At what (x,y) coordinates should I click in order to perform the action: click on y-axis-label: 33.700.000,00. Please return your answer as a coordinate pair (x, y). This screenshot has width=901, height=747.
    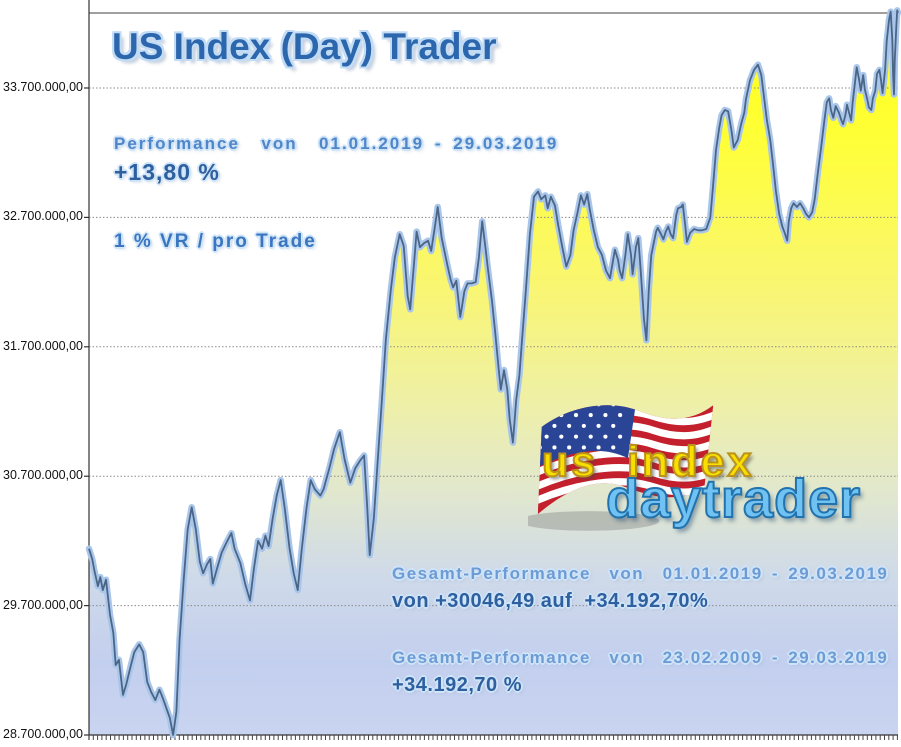
    Looking at the image, I should click on (43, 87).